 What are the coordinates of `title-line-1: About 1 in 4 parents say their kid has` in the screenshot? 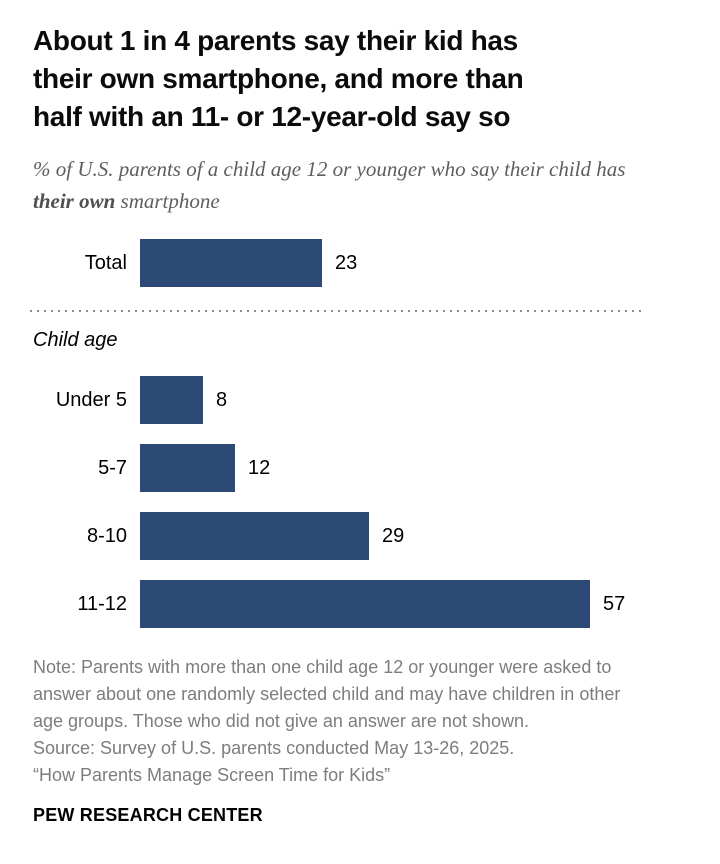 It's located at (275, 40).